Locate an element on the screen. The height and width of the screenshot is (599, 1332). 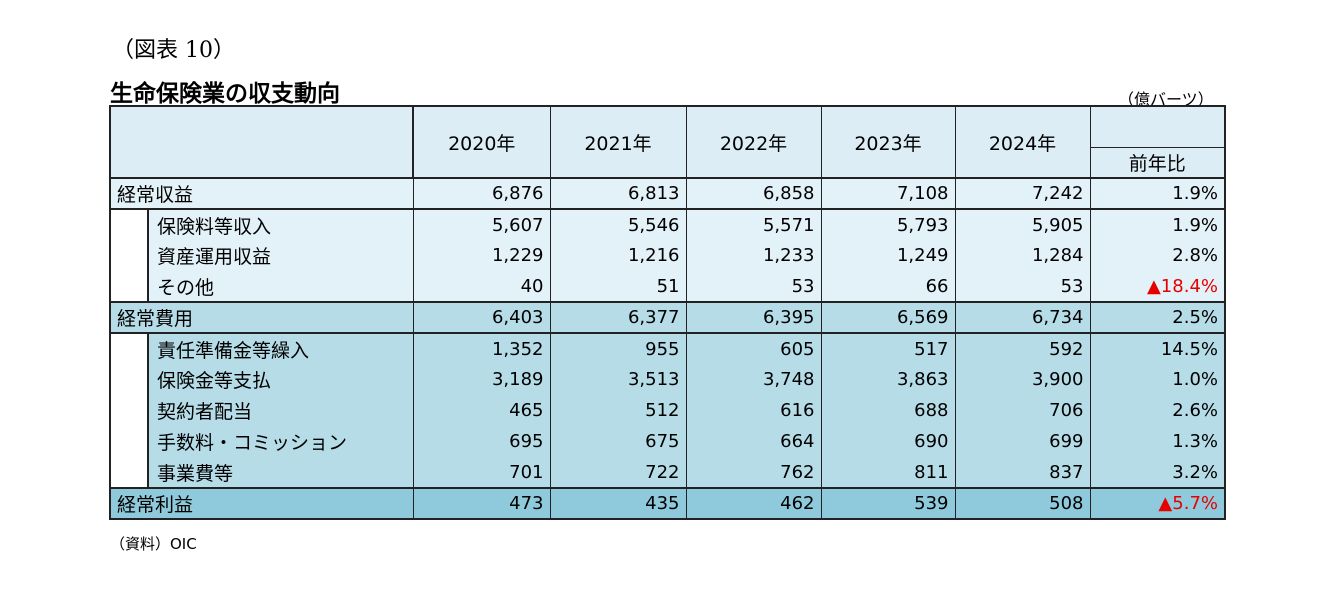
value-cell: 5,546 is located at coordinates (617, 224).